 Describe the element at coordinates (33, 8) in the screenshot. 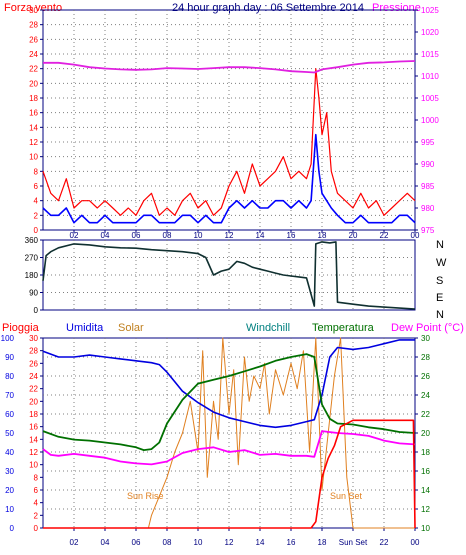

I see `wind-force-label: Forza vento` at that location.